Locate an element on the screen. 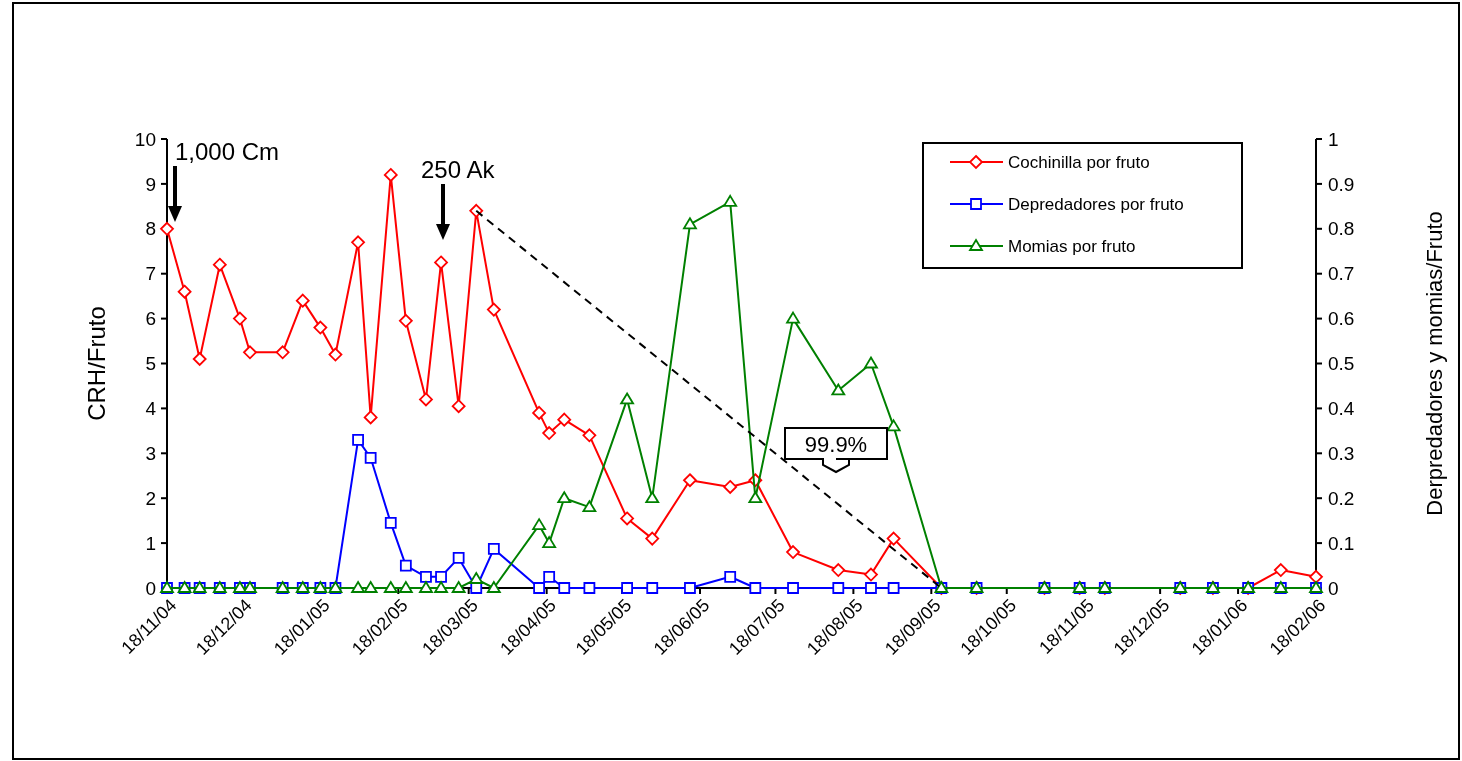  annotation: 1,000 Cm is located at coordinates (227, 151).